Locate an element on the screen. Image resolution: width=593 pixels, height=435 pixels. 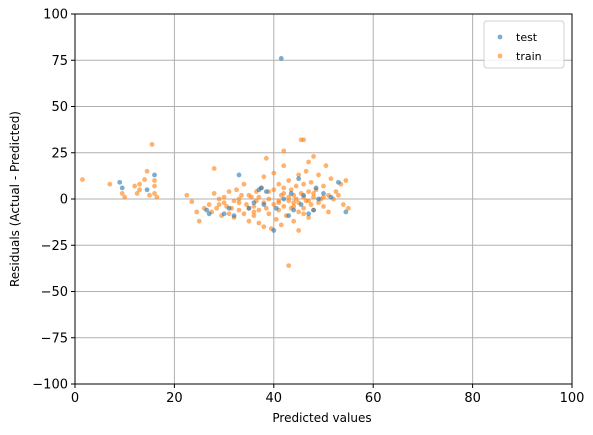
x-tick-label: 40 is located at coordinates (274, 398).